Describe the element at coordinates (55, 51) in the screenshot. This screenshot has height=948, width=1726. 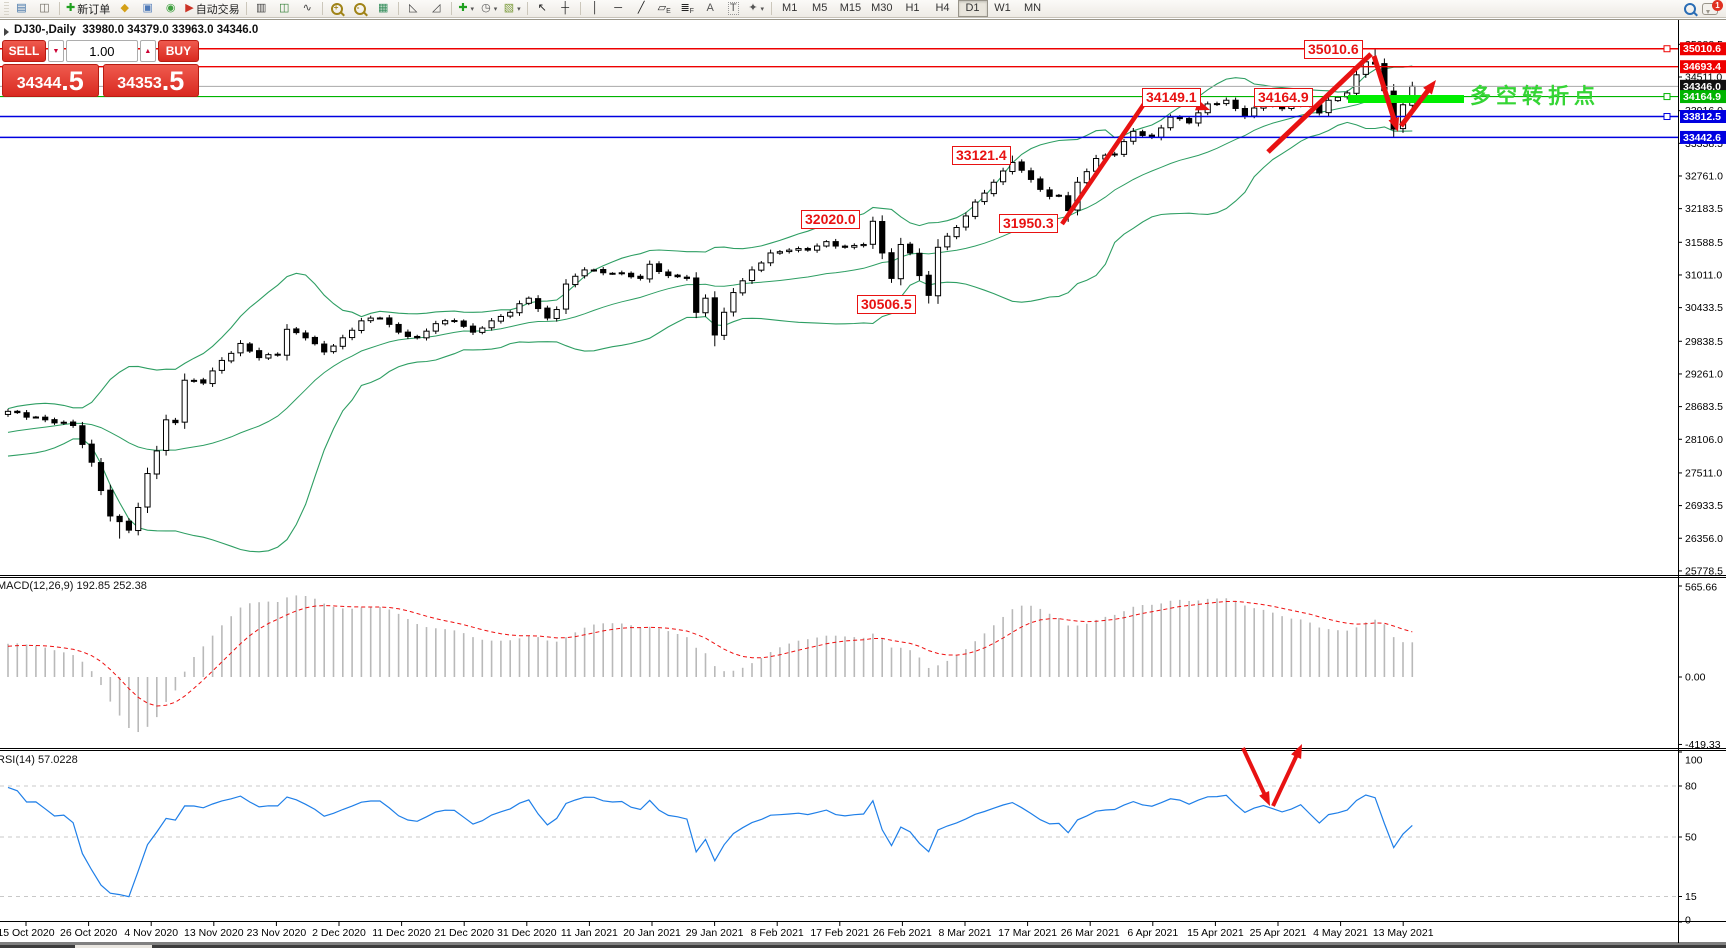
I see `lot-decrement-button: ▼` at that location.